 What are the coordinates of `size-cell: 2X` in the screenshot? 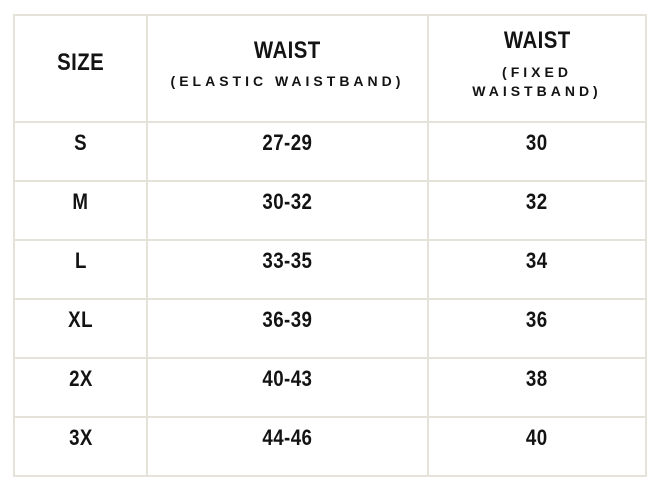 It's located at (80, 387).